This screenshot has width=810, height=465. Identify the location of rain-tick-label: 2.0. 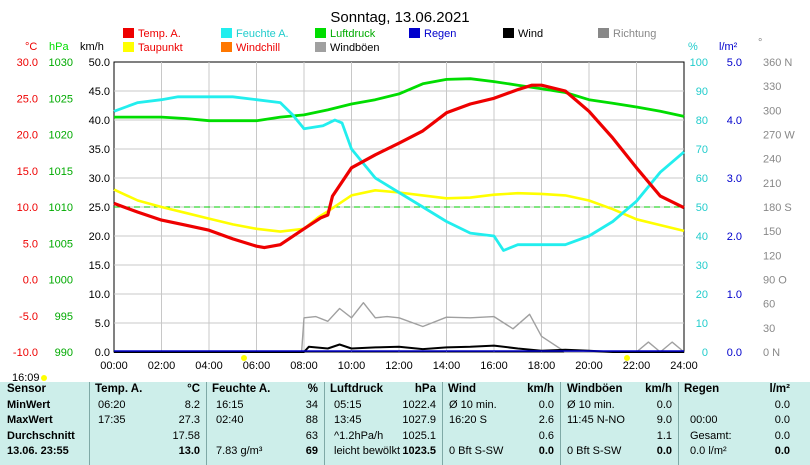
(734, 237).